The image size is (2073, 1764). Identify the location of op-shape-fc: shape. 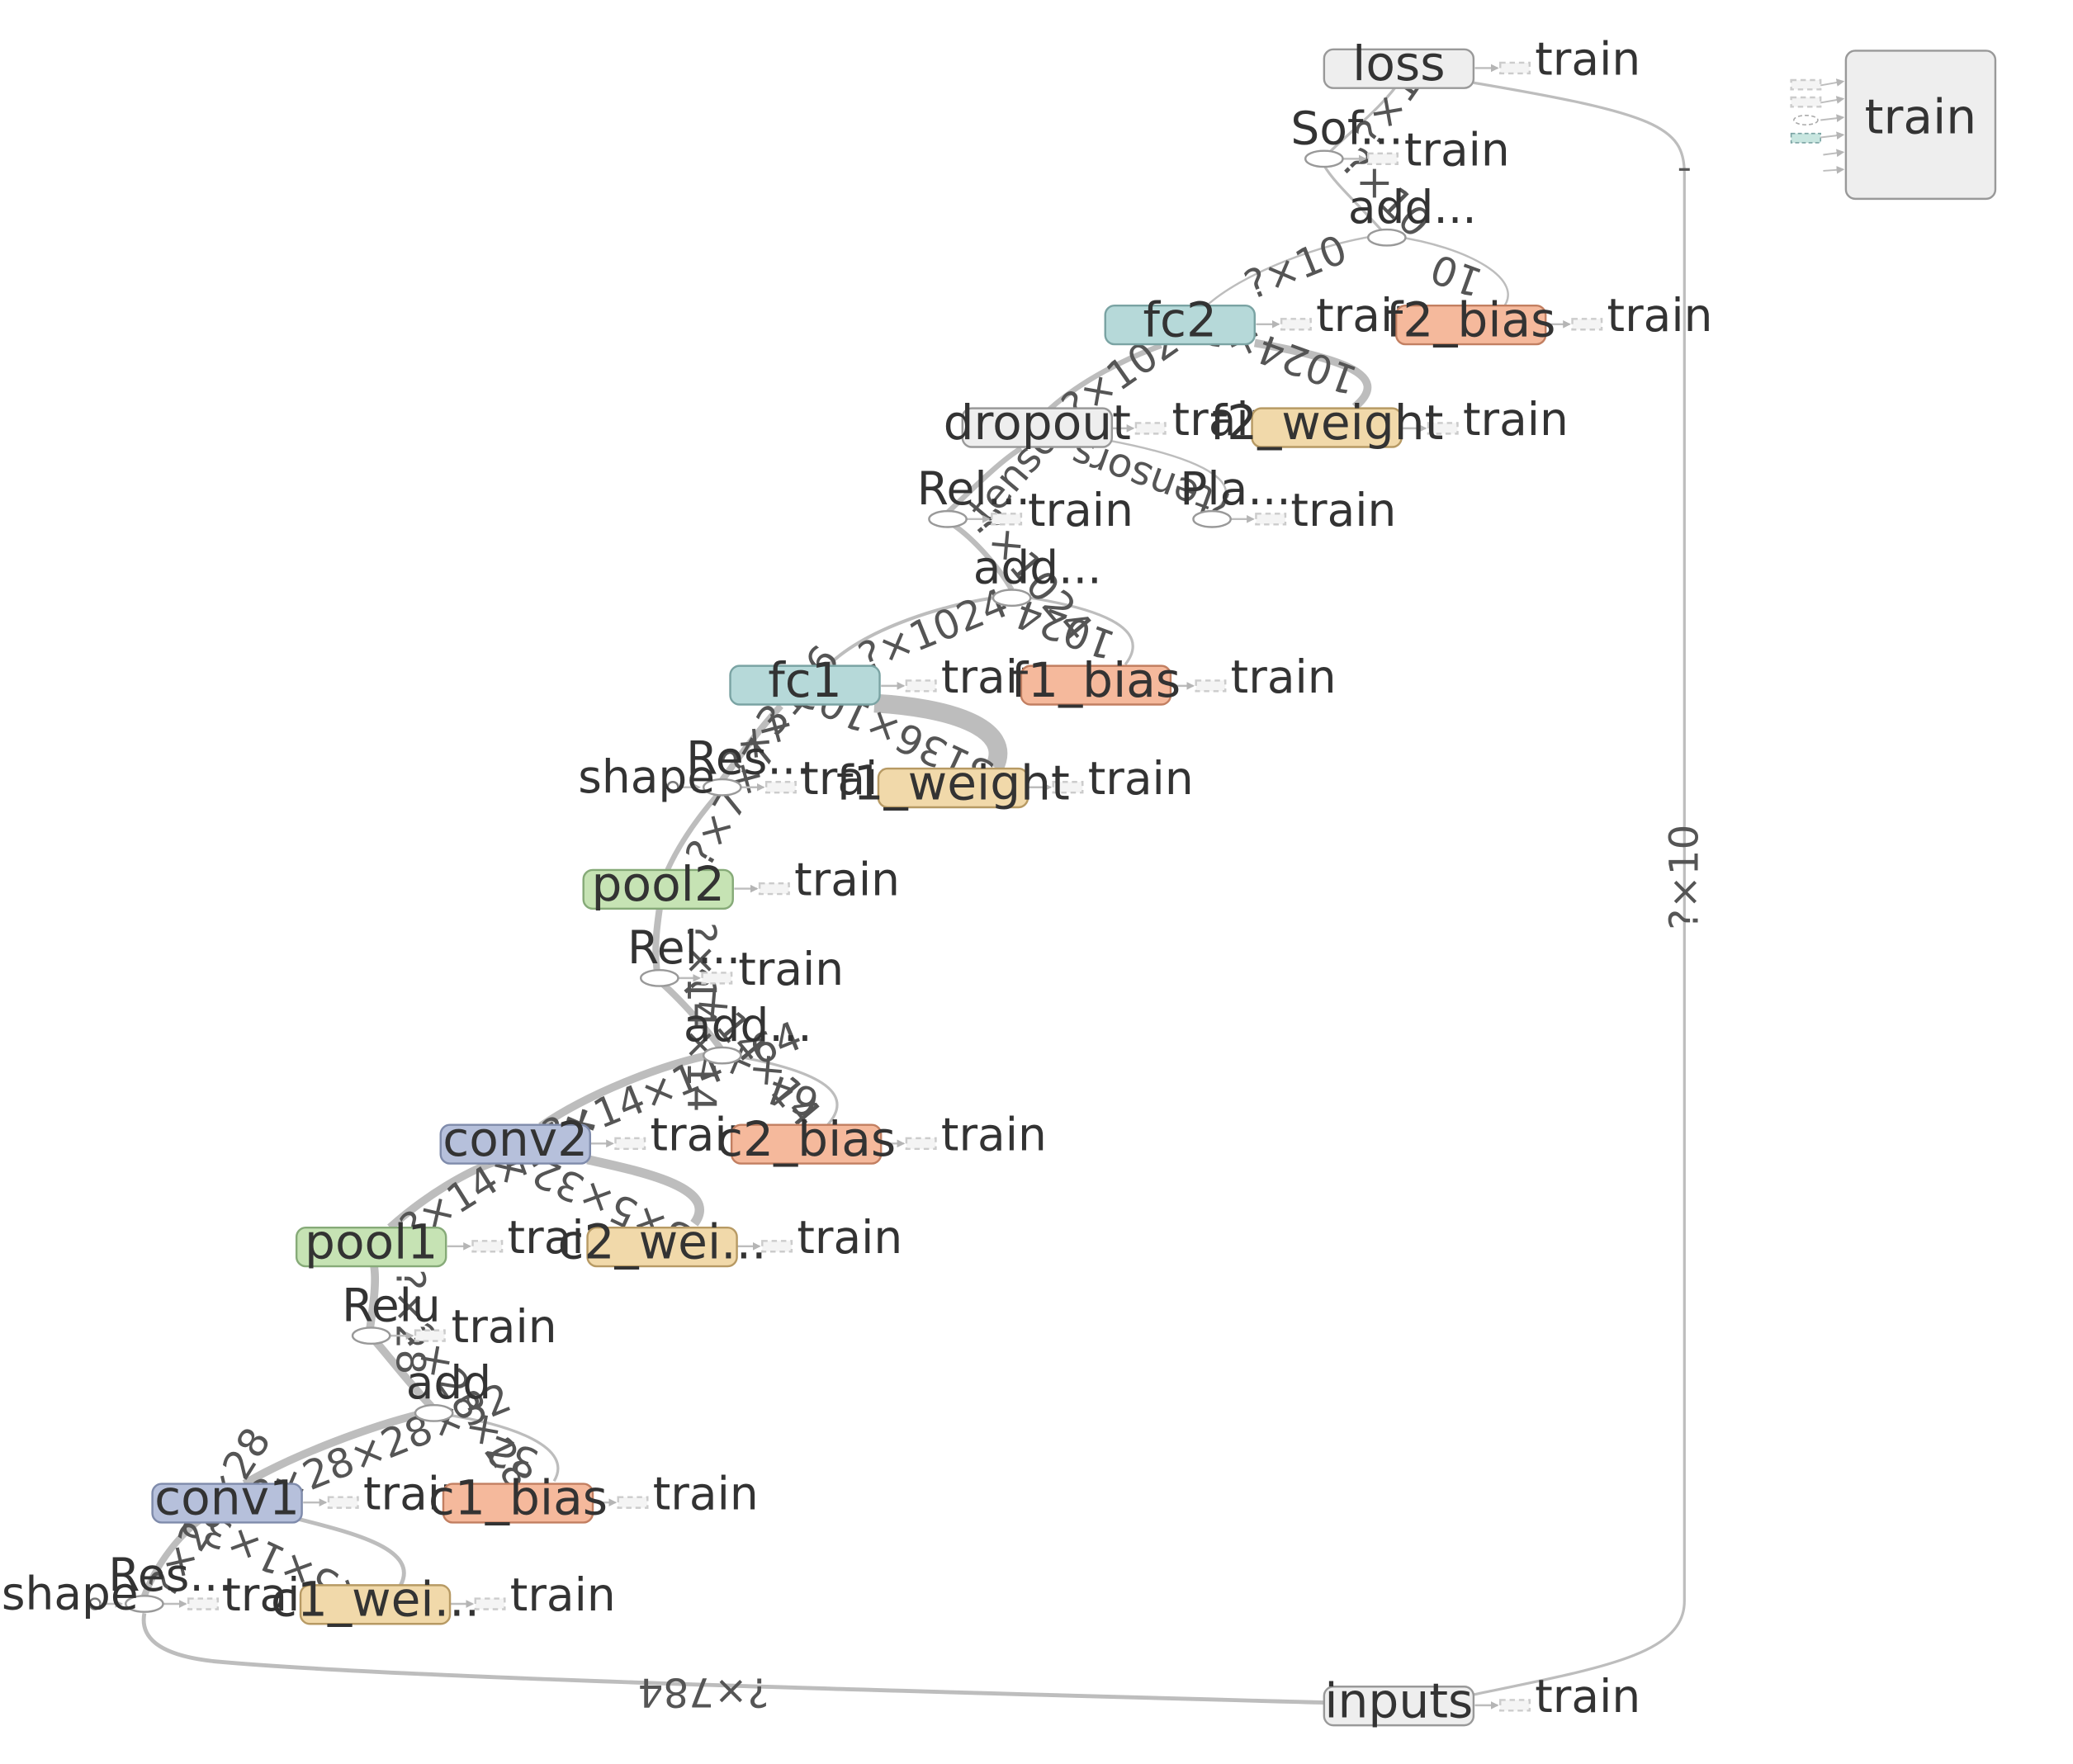
(646, 777).